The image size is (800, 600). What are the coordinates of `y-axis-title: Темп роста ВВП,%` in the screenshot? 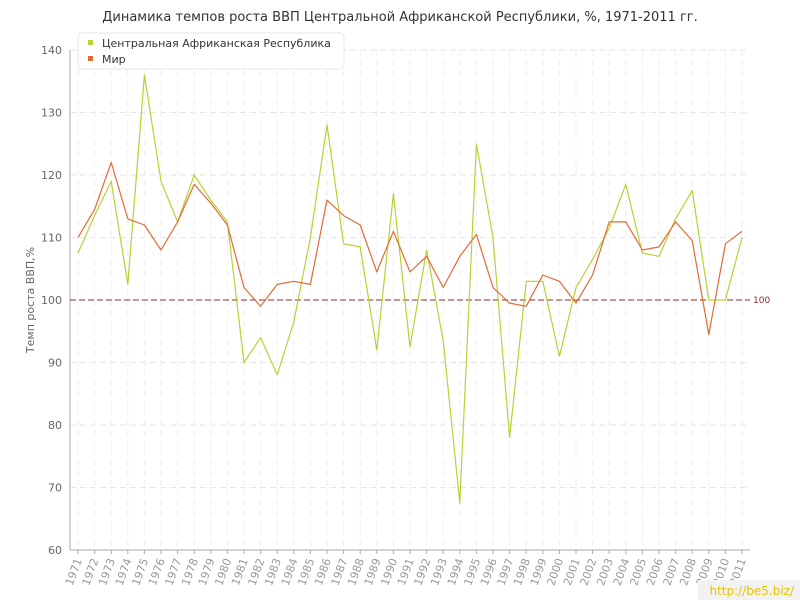 It's located at (30, 300).